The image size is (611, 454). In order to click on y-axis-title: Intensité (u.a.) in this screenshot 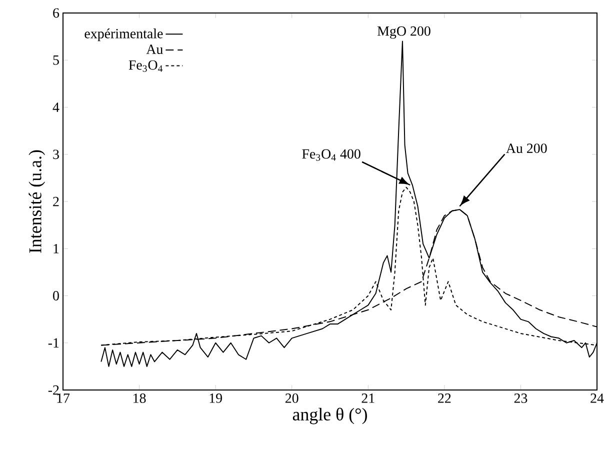, I will do `click(36, 201)`.